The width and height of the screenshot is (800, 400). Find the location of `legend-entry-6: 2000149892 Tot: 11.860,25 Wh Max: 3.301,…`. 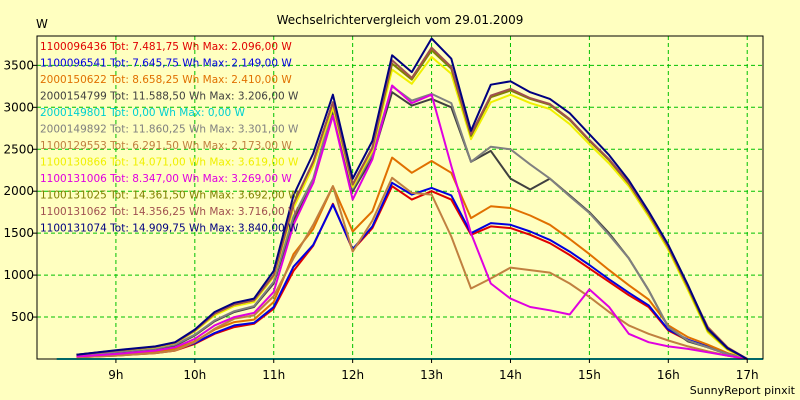

legend-entry-6: 2000149892 Tot: 11.860,25 Wh Max: 3.301,… is located at coordinates (169, 130).